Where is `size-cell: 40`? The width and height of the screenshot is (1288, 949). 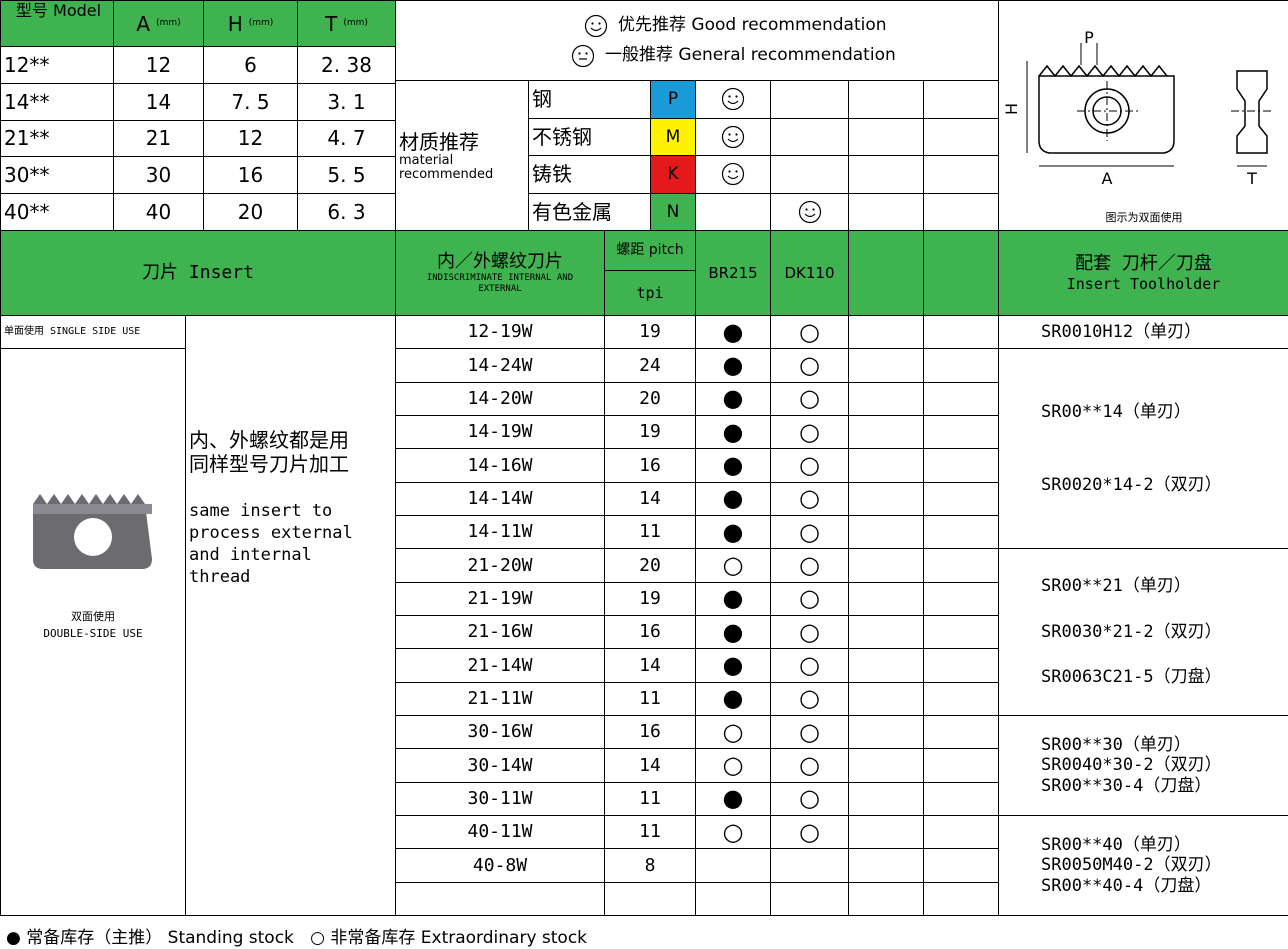
size-cell: 40 is located at coordinates (158, 212).